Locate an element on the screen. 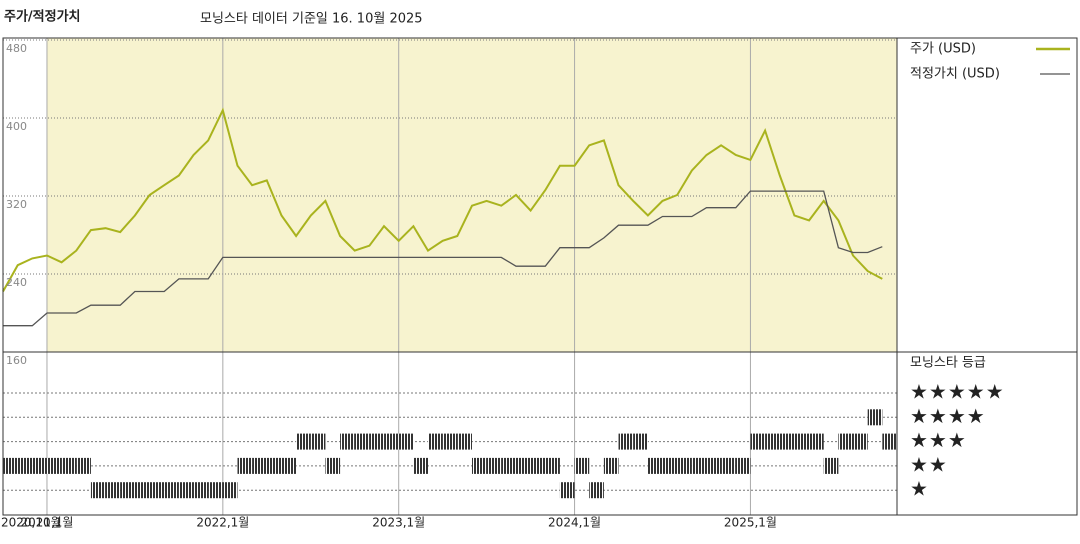 This screenshot has height=544, width=1080. rating-label: ★★★ is located at coordinates (938, 440).